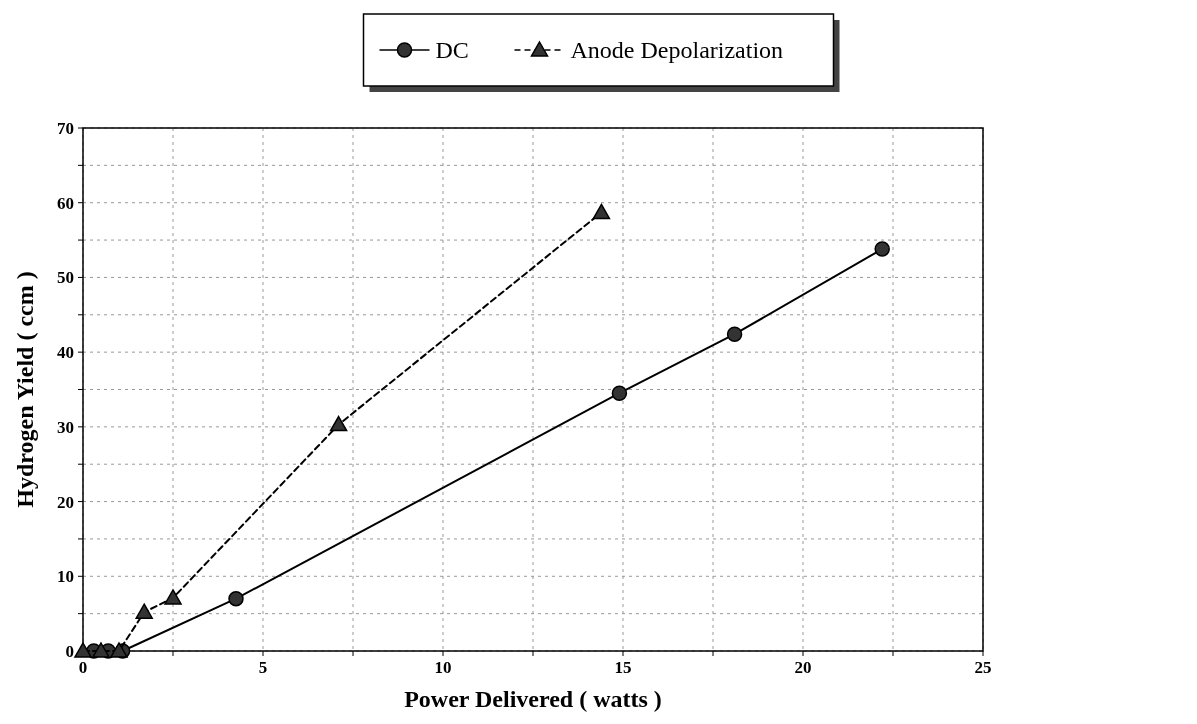  What do you see at coordinates (25, 389) in the screenshot?
I see `y-axis-title: Hydrogen Yield ( ccm )` at bounding box center [25, 389].